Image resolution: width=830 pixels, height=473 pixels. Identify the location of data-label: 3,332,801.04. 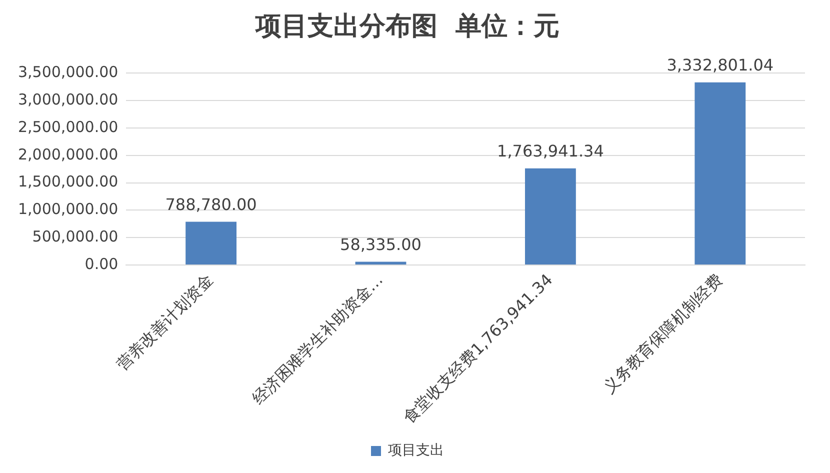
(720, 65).